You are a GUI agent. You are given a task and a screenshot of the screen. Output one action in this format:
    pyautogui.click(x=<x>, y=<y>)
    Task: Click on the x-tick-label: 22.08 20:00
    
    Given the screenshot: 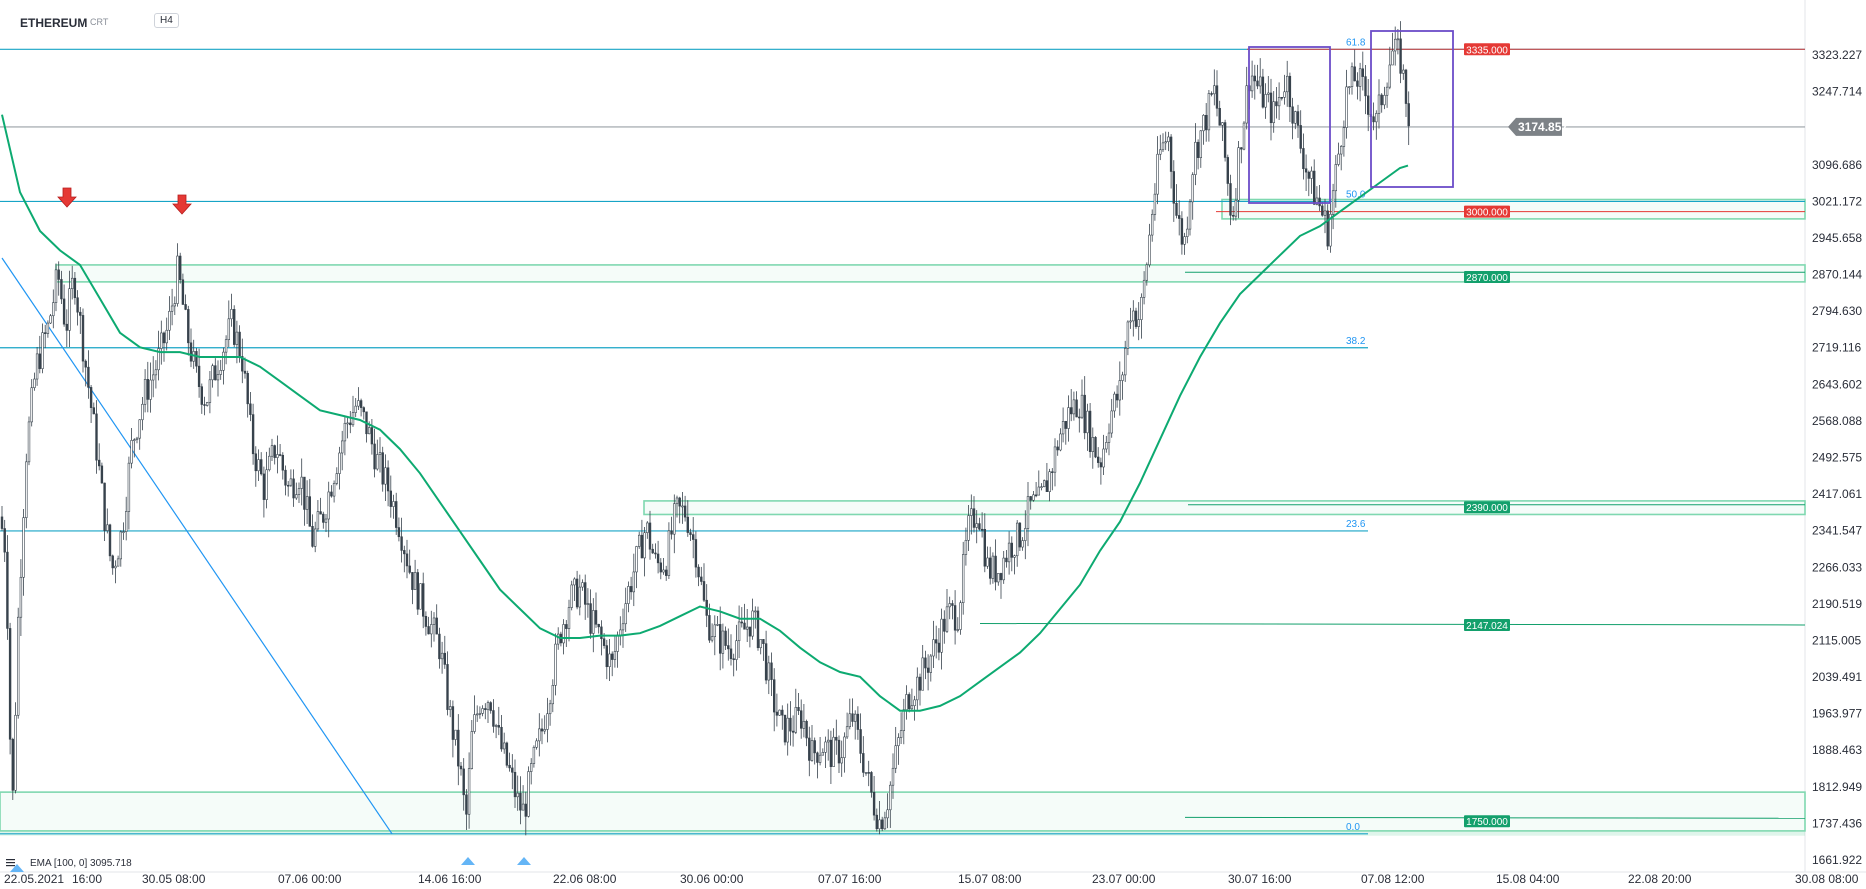 What is the action you would take?
    pyautogui.click(x=1660, y=879)
    